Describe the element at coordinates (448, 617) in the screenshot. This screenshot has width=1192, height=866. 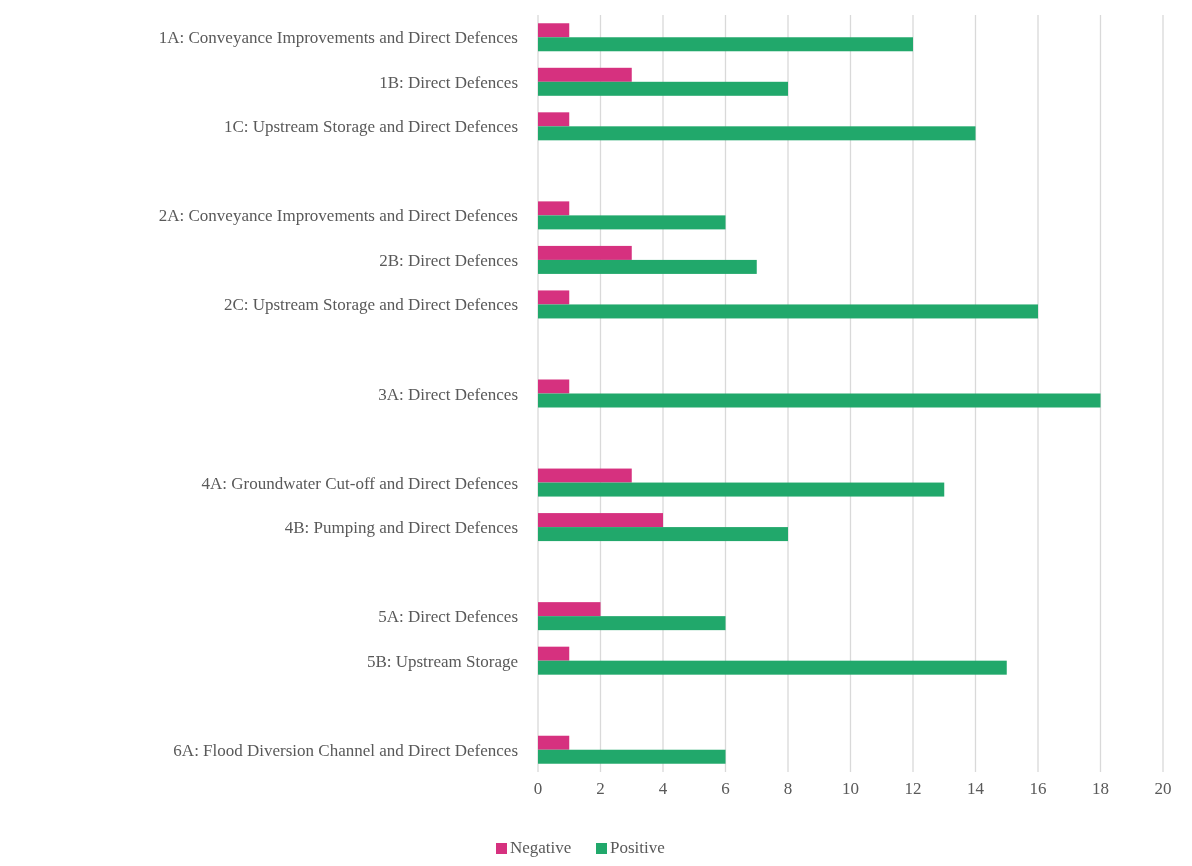
I see `y-tick-label: 5A: Direct Defences` at that location.